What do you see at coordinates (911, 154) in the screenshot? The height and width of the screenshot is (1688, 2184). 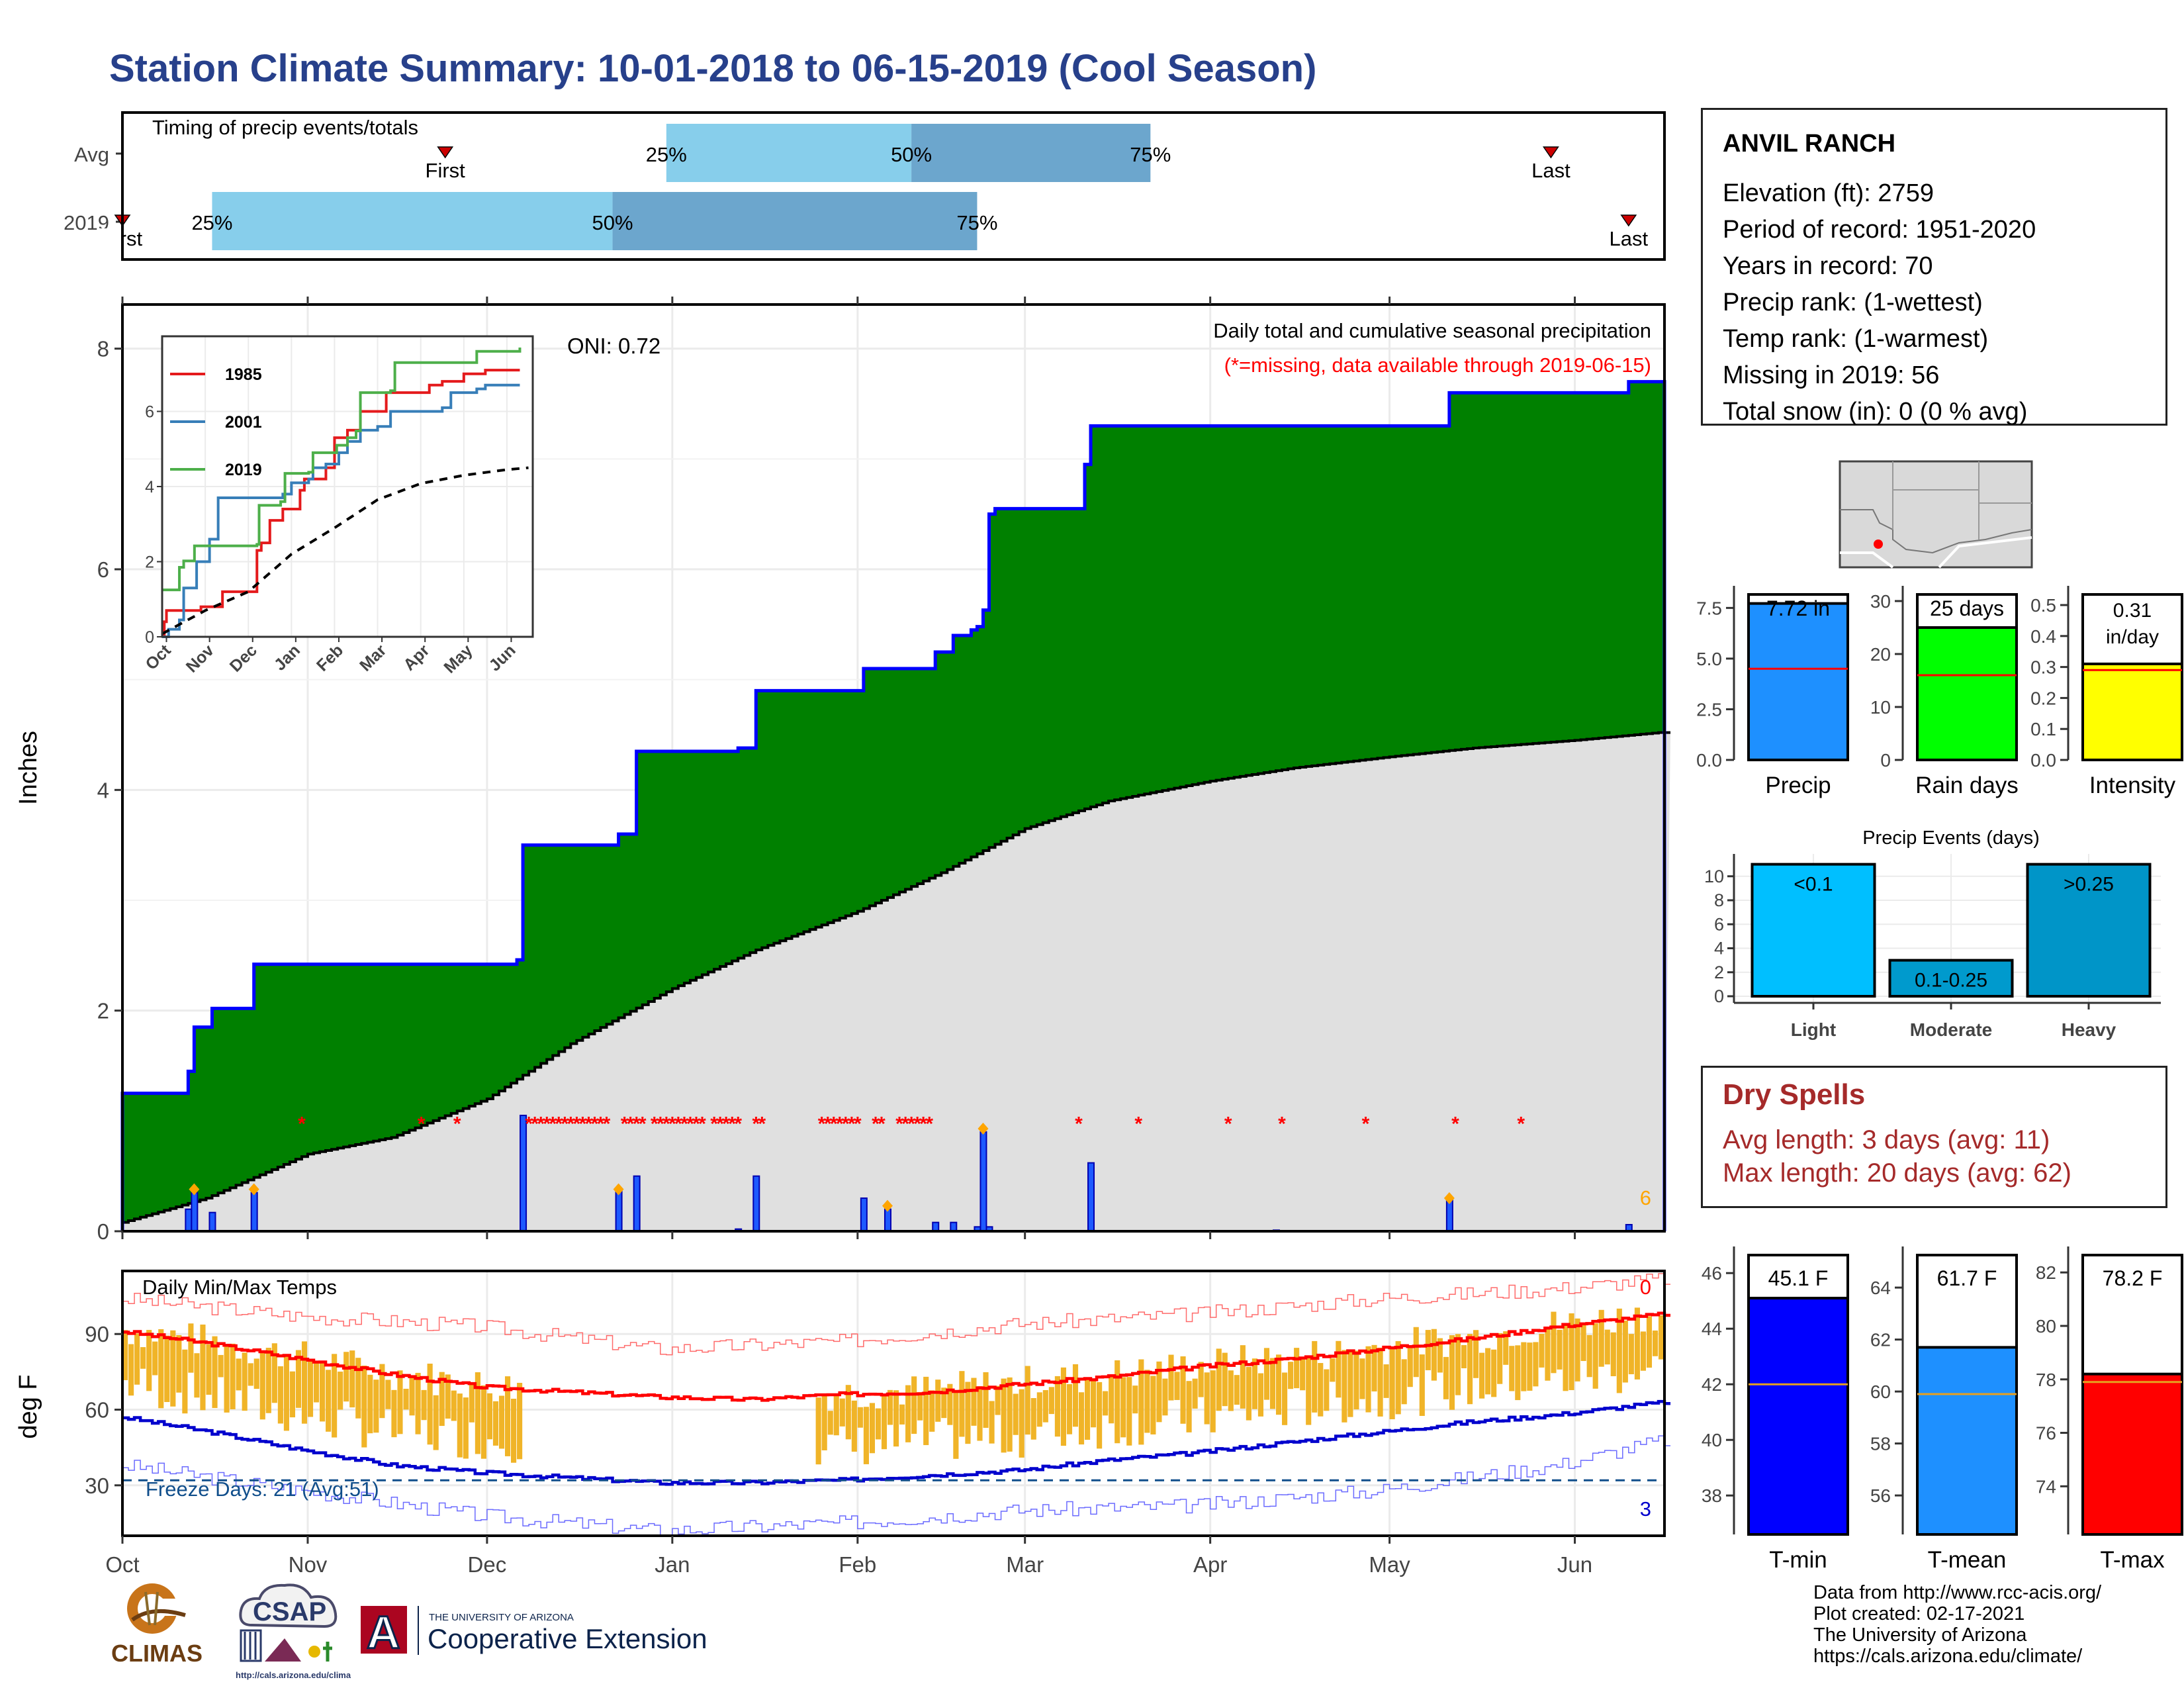 I see `timing-percent-label: 50%` at bounding box center [911, 154].